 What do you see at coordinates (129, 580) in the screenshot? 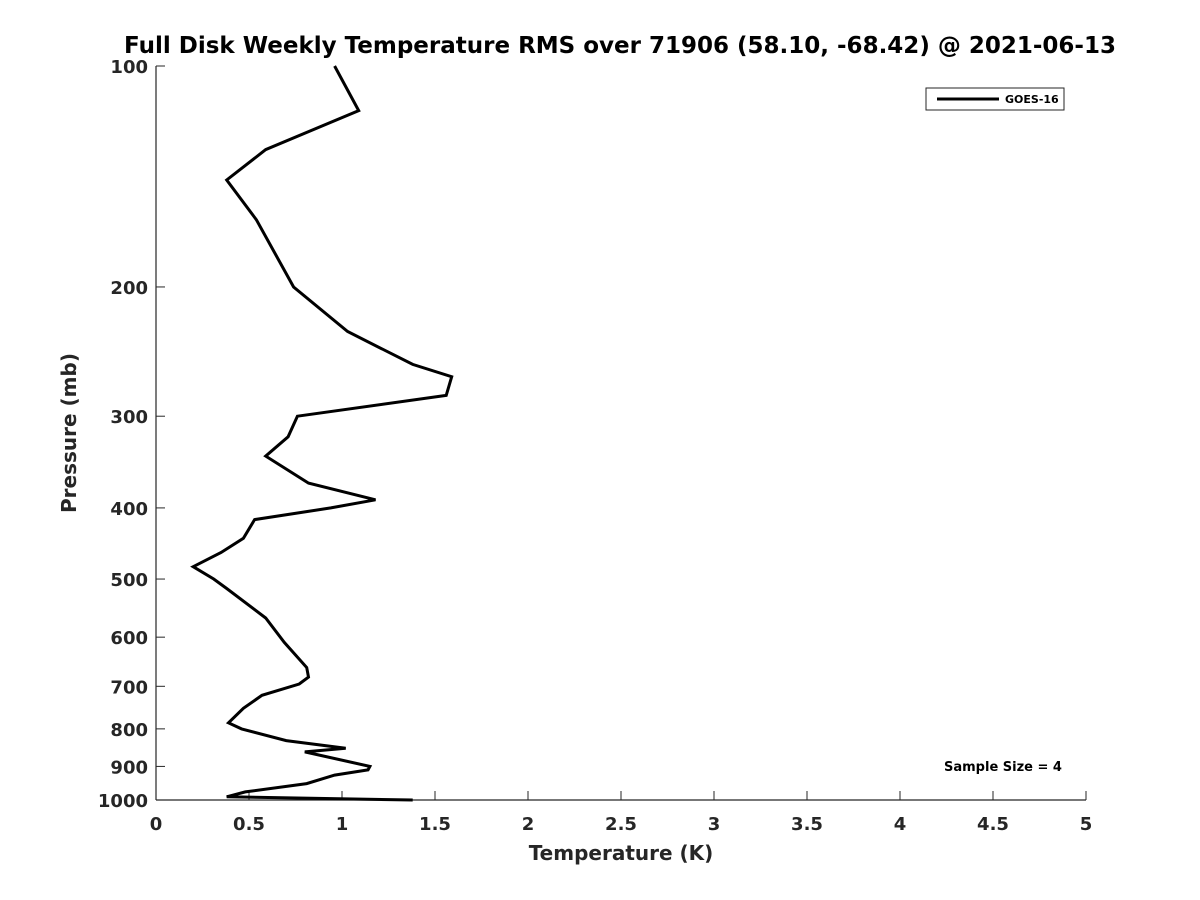
I see `y-tick-label: 500` at bounding box center [129, 580].